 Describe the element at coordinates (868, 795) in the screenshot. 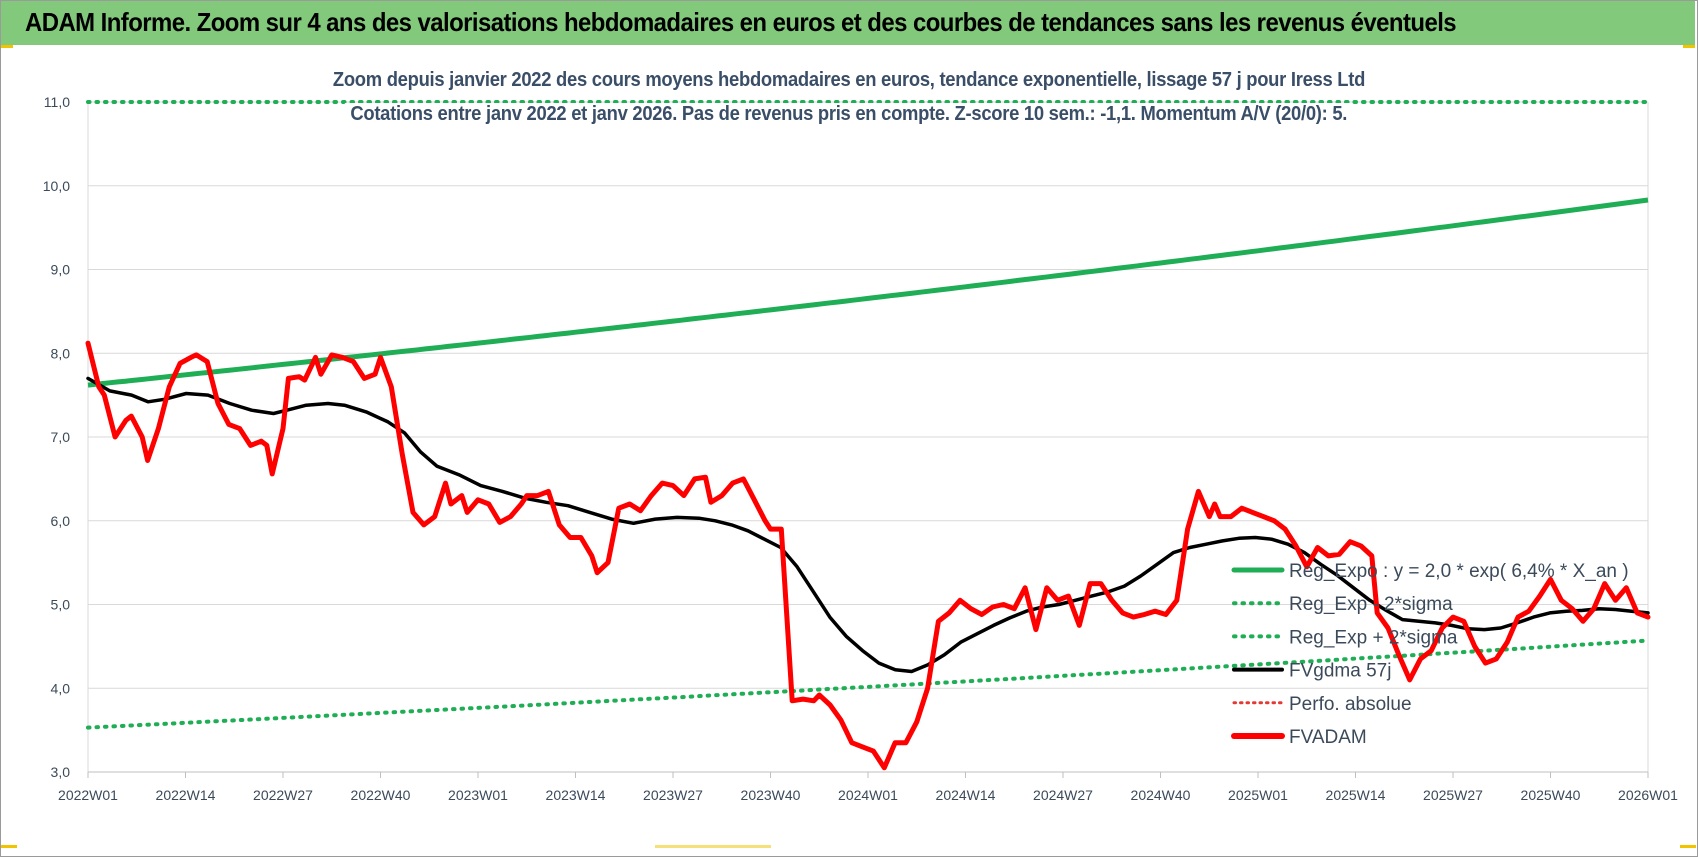

I see `x-tick-label: 2024W01` at that location.